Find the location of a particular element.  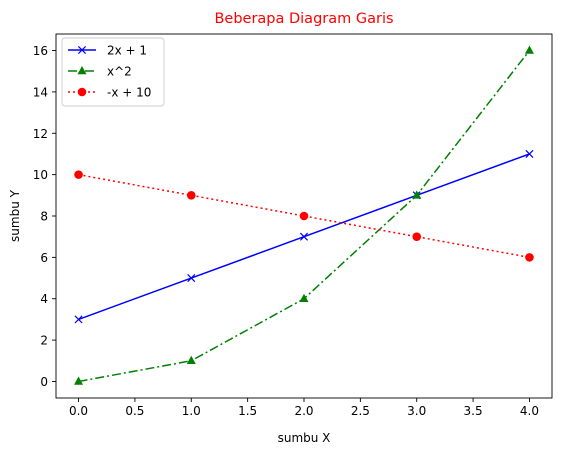

legend-label: x^2 is located at coordinates (119, 72).